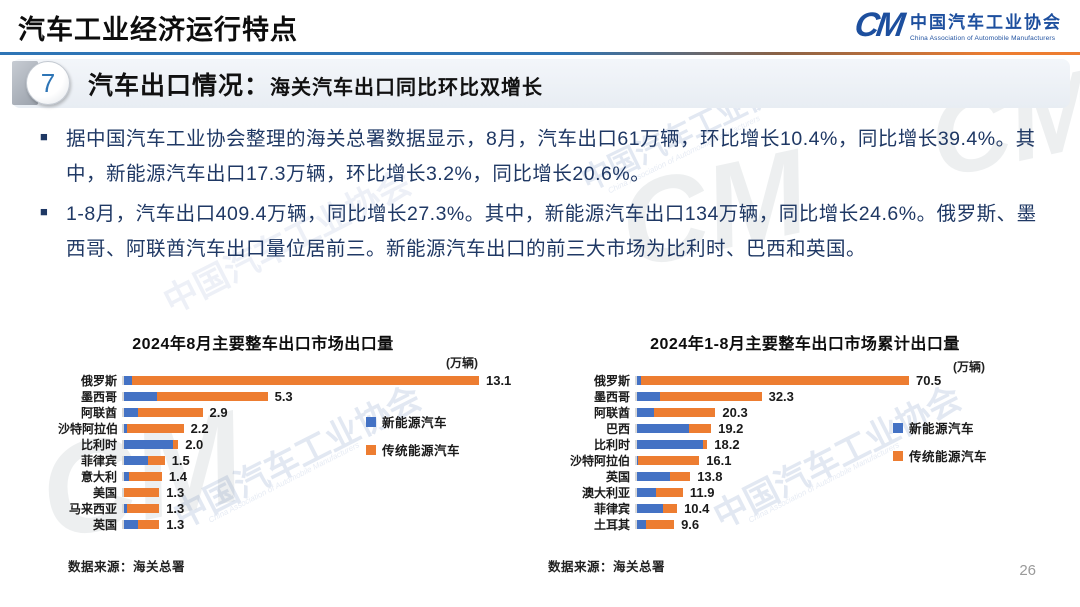  Describe the element at coordinates (1027, 570) in the screenshot. I see `page-number: 26` at that location.